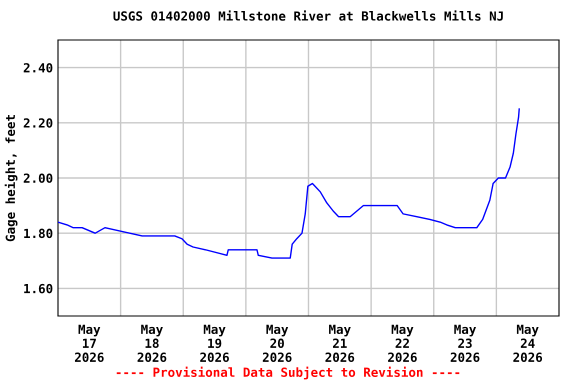 The image size is (576, 384). Describe the element at coordinates (214, 343) in the screenshot. I see `x-tick-label: May 19 2026` at that location.